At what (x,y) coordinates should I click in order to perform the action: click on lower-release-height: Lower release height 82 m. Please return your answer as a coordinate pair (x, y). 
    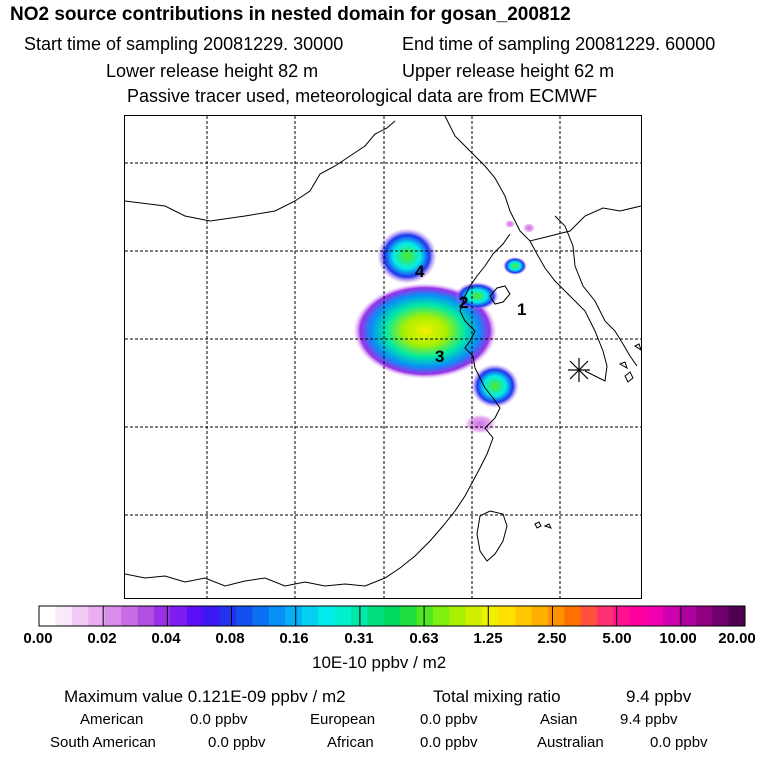
    Looking at the image, I should click on (212, 71).